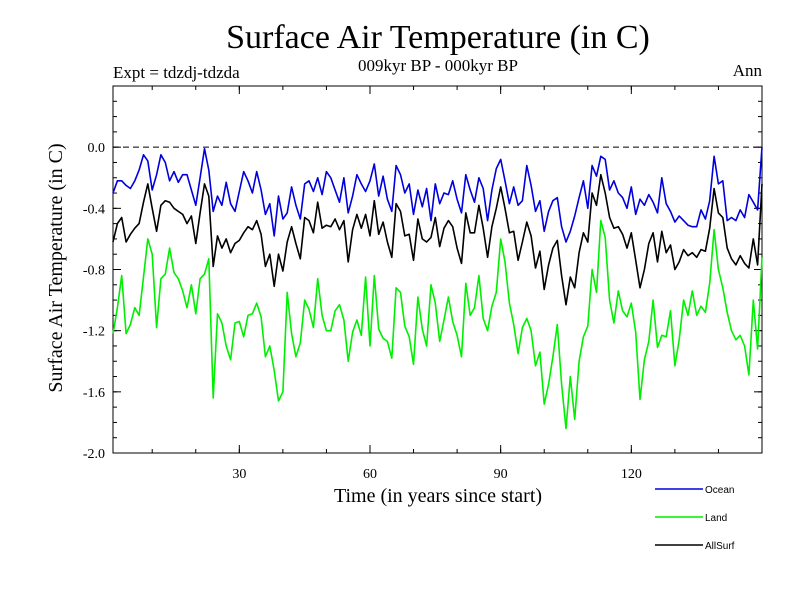  I want to click on legend-label-allsurf: AllSurf, so click(720, 546).